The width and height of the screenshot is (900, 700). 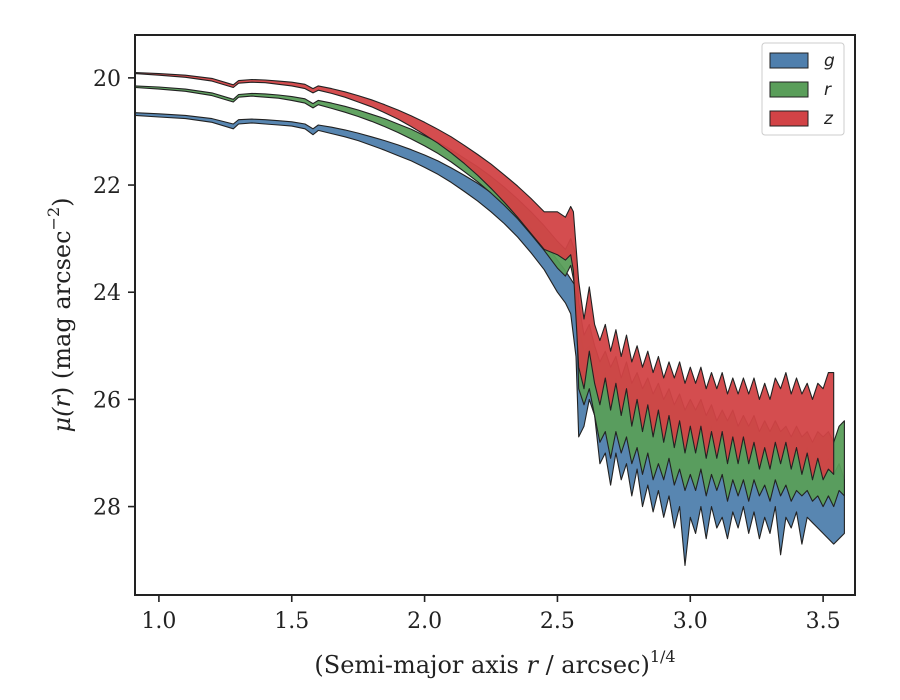 What do you see at coordinates (60, 314) in the screenshot?
I see `y-axis-title: μ(r) (mag arcsec−2)` at bounding box center [60, 314].